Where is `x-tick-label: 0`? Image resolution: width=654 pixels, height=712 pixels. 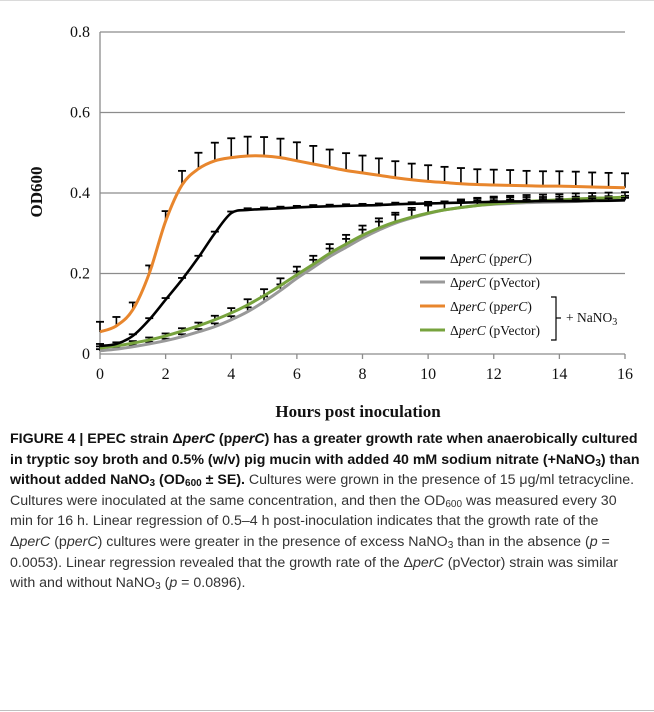
x-tick-label: 0 is located at coordinates (100, 374).